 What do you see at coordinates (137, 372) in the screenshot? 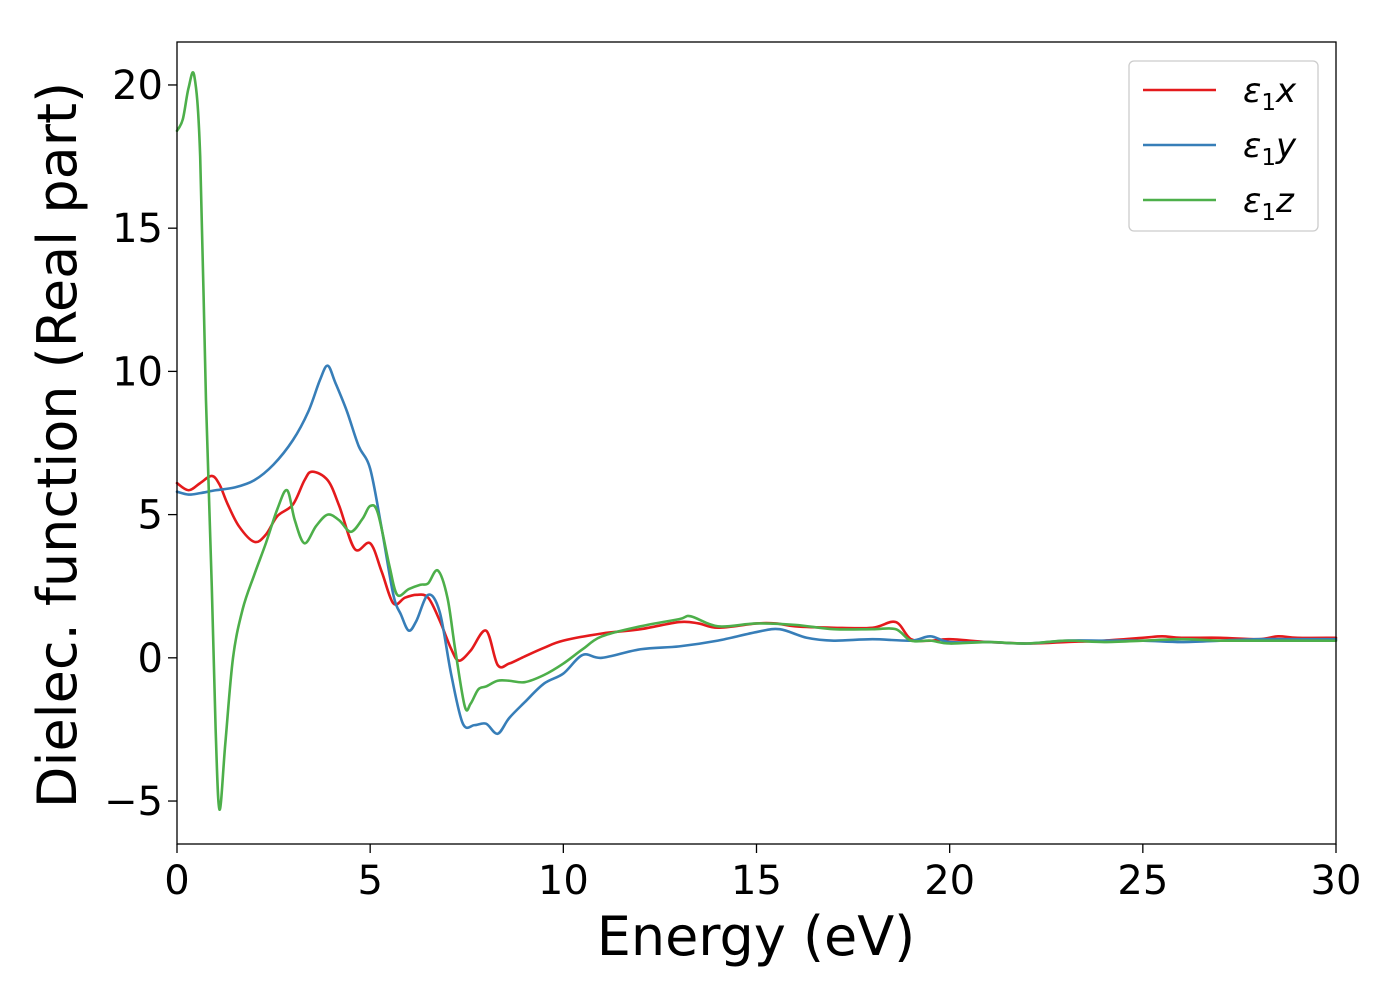
I see `y-tick-label: 10` at bounding box center [137, 372].